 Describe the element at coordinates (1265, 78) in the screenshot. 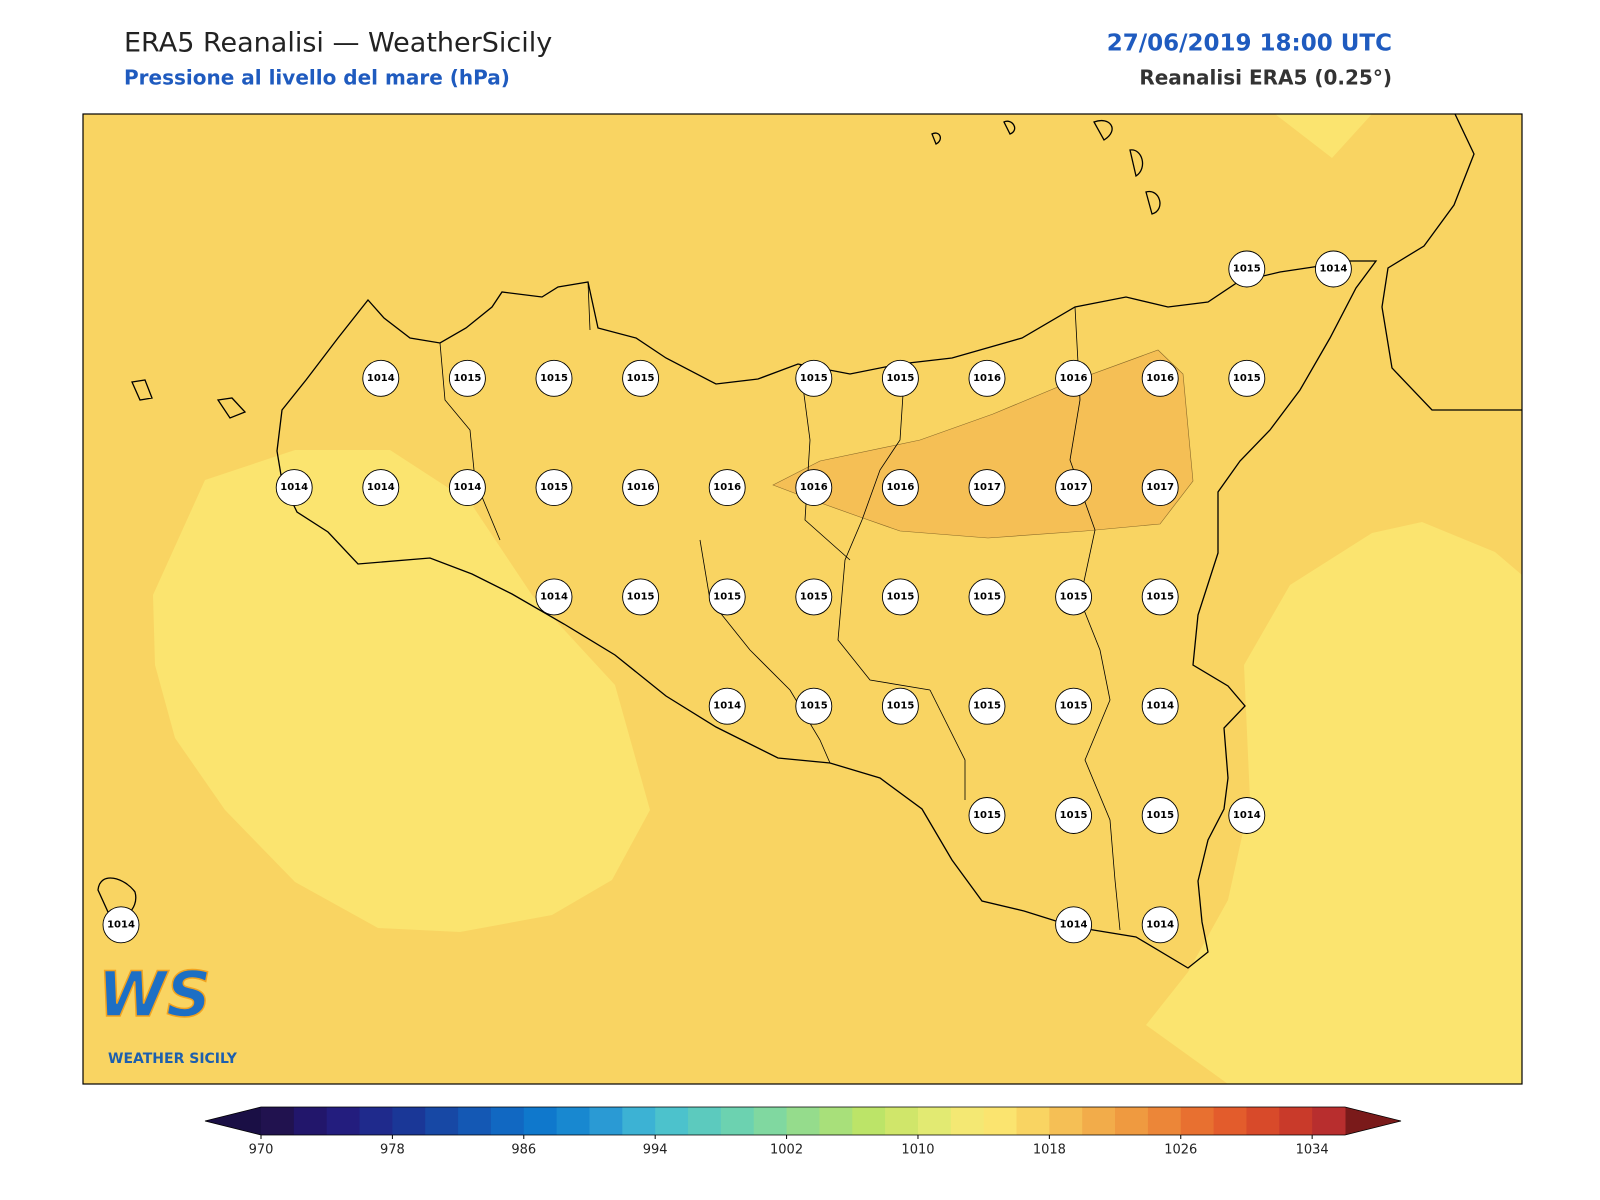

I see `source: Reanalisi ERA5 (0.25°)` at that location.